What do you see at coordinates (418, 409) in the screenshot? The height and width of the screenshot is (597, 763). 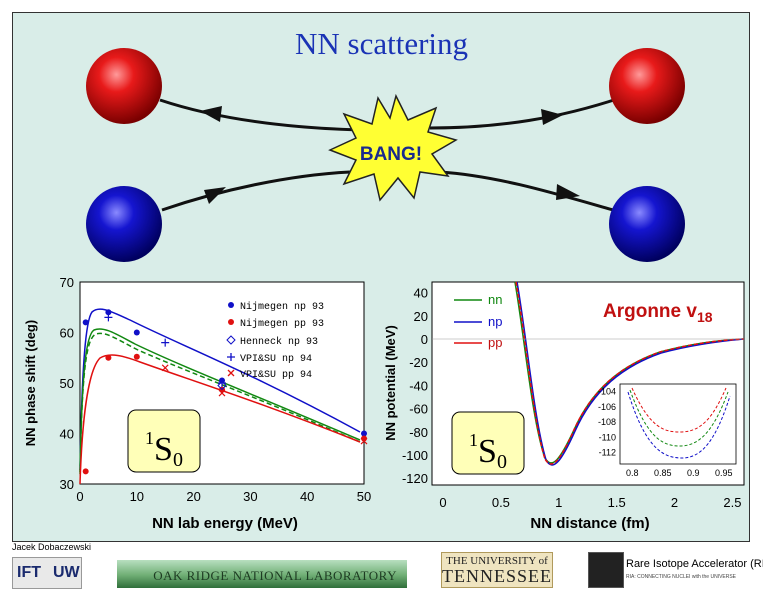 I see `right-y-tick: -60` at bounding box center [418, 409].